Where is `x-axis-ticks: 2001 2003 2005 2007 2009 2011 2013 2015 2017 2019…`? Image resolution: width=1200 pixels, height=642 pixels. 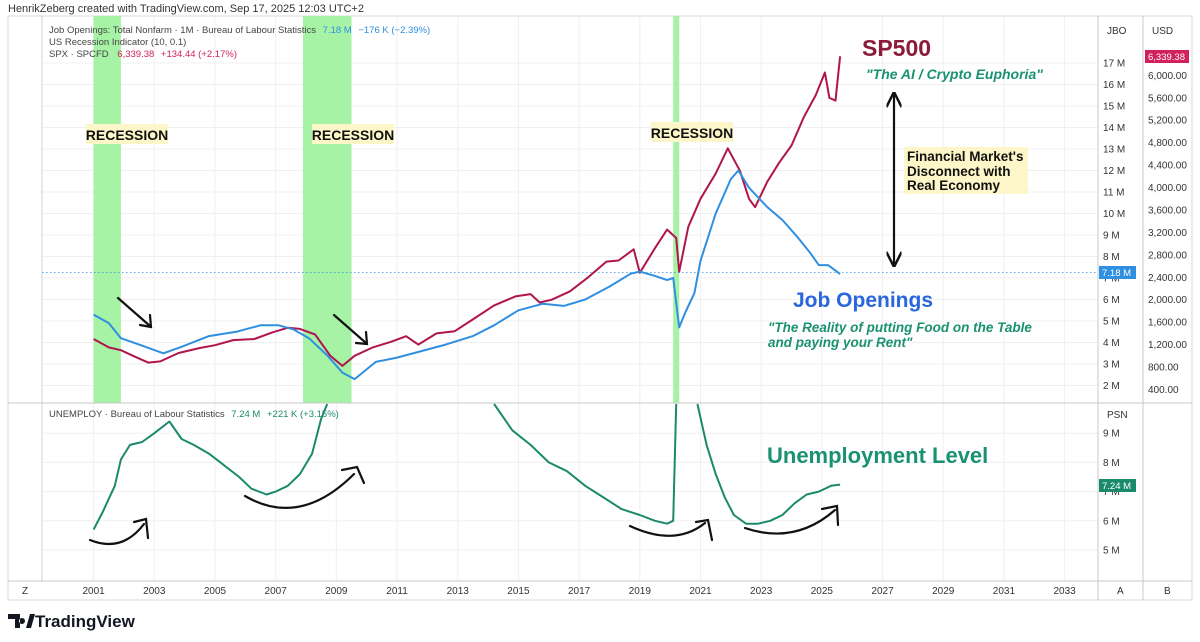
x-axis-ticks: 2001 2003 2005 2007 2009 2011 2013 2015 2017 2019… is located at coordinates (579, 591).